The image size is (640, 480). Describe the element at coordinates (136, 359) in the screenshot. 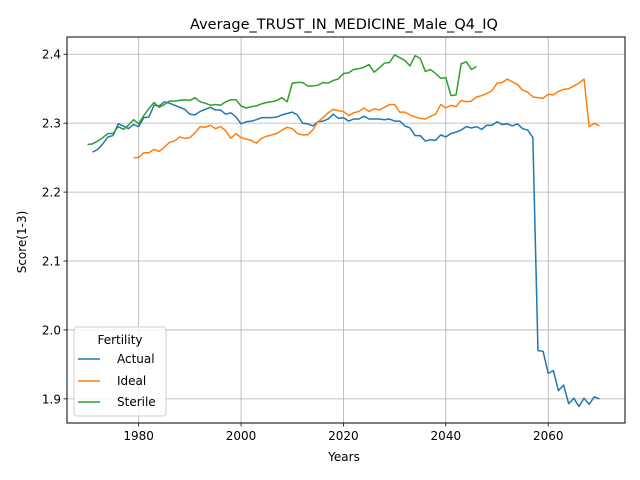

I see `legend-label-actual: Actual` at that location.